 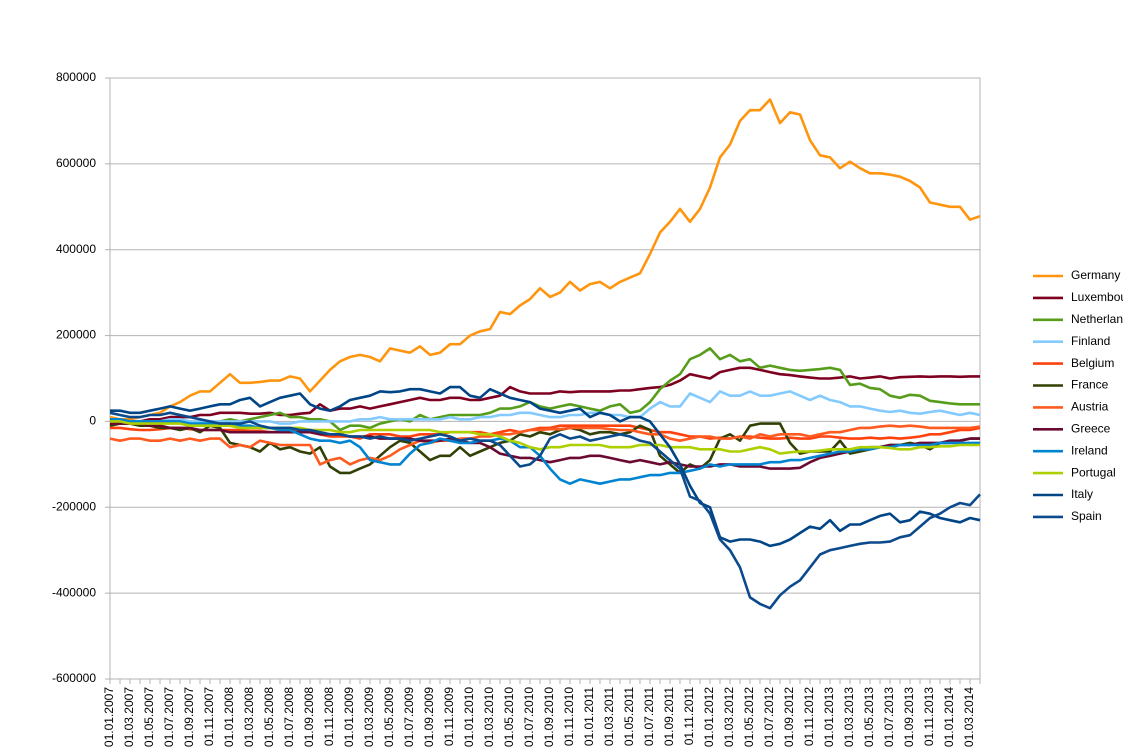 What do you see at coordinates (529, 717) in the screenshot?
I see `x-tick-label: 01.07.2010` at bounding box center [529, 717].